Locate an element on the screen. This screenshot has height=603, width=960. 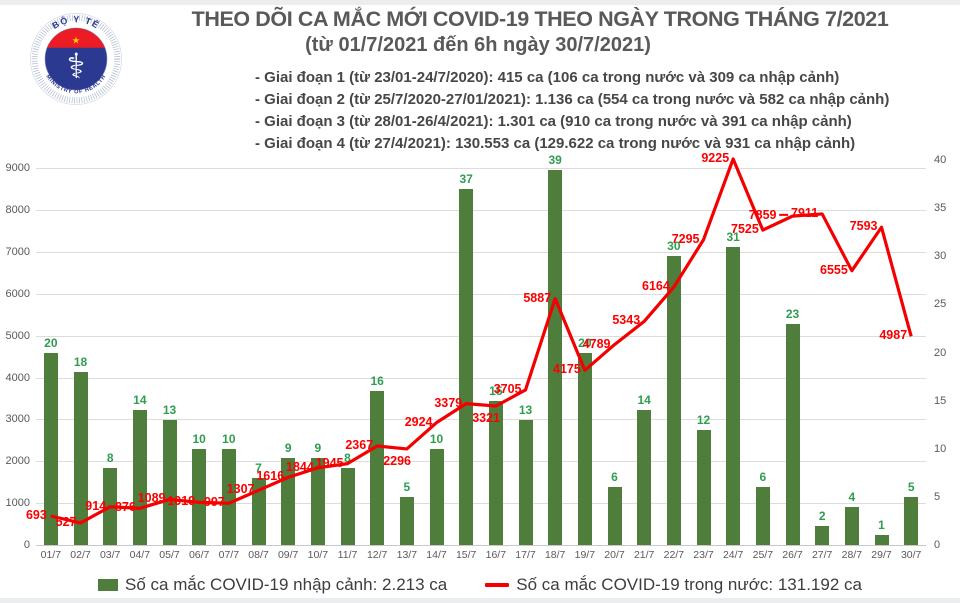
bar-label-27/7: 2 is located at coordinates (822, 515).